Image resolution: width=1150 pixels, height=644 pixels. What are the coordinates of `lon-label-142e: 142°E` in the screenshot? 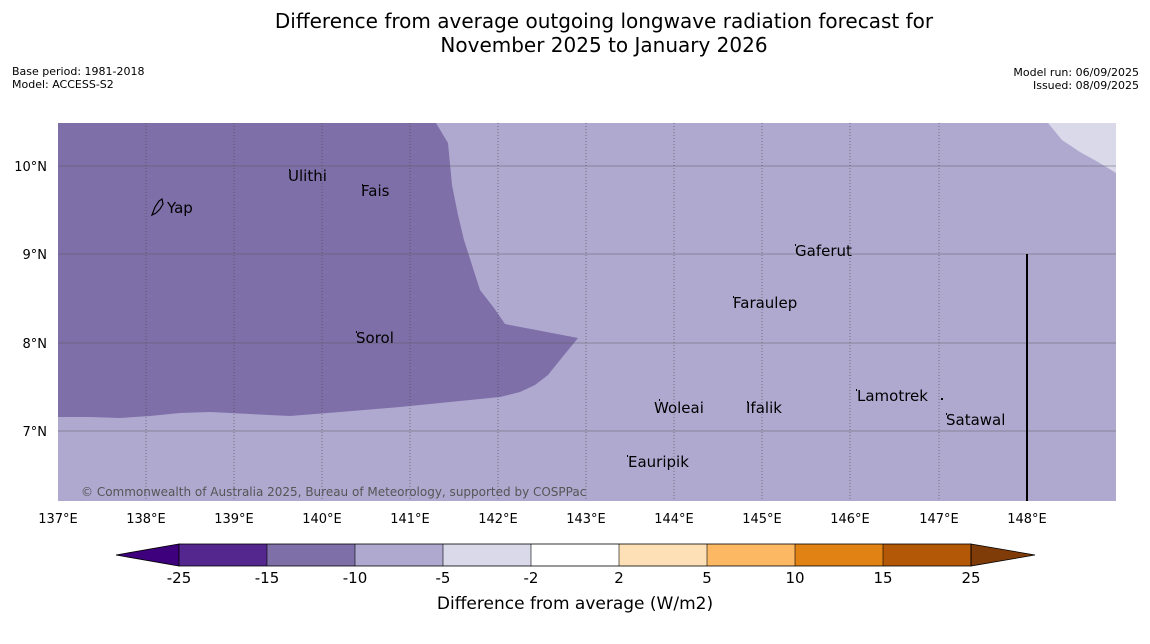 It's located at (498, 519).